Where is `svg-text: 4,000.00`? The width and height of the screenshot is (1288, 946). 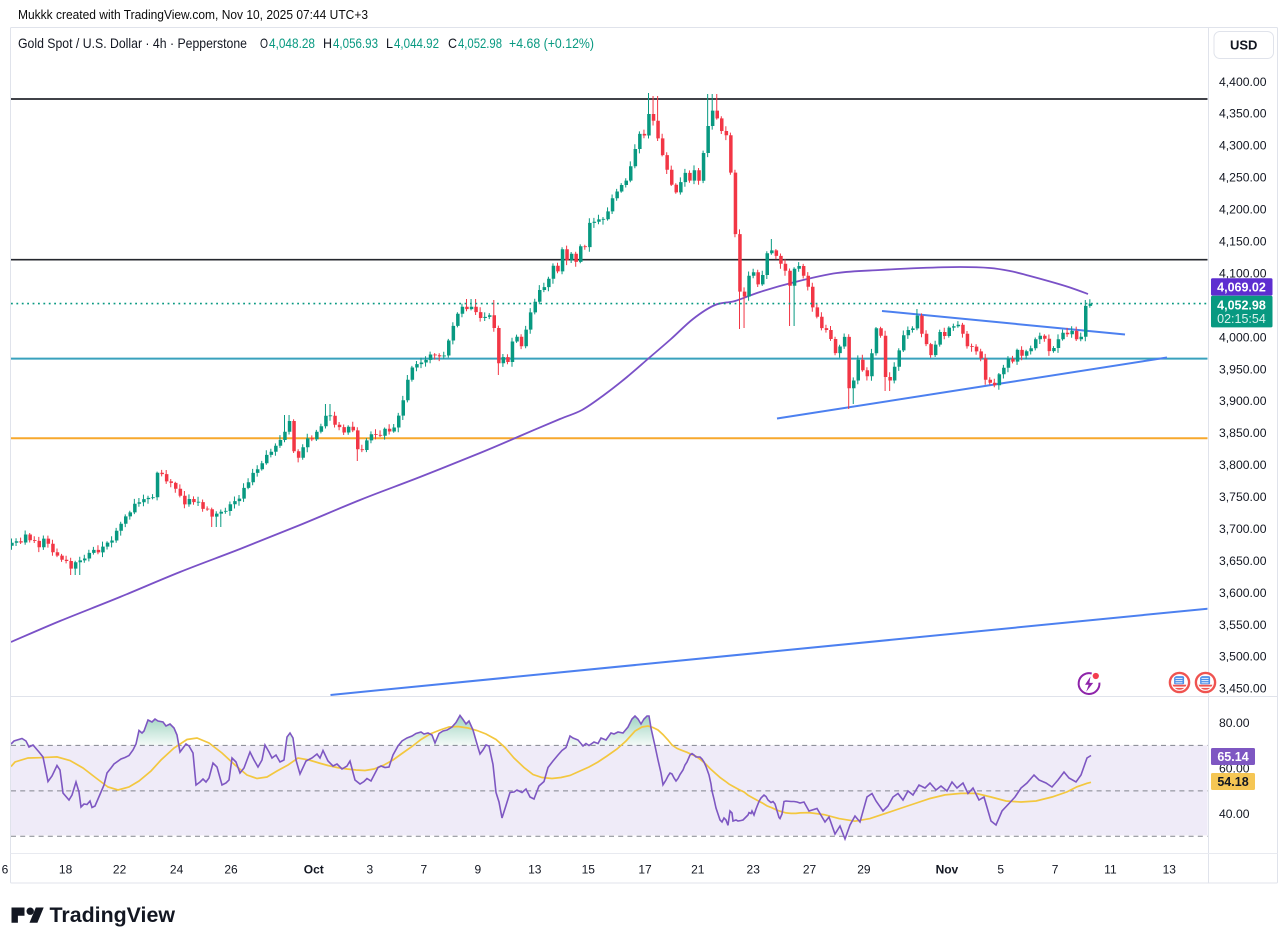
svg-text: 4,000.00 is located at coordinates (1243, 337).